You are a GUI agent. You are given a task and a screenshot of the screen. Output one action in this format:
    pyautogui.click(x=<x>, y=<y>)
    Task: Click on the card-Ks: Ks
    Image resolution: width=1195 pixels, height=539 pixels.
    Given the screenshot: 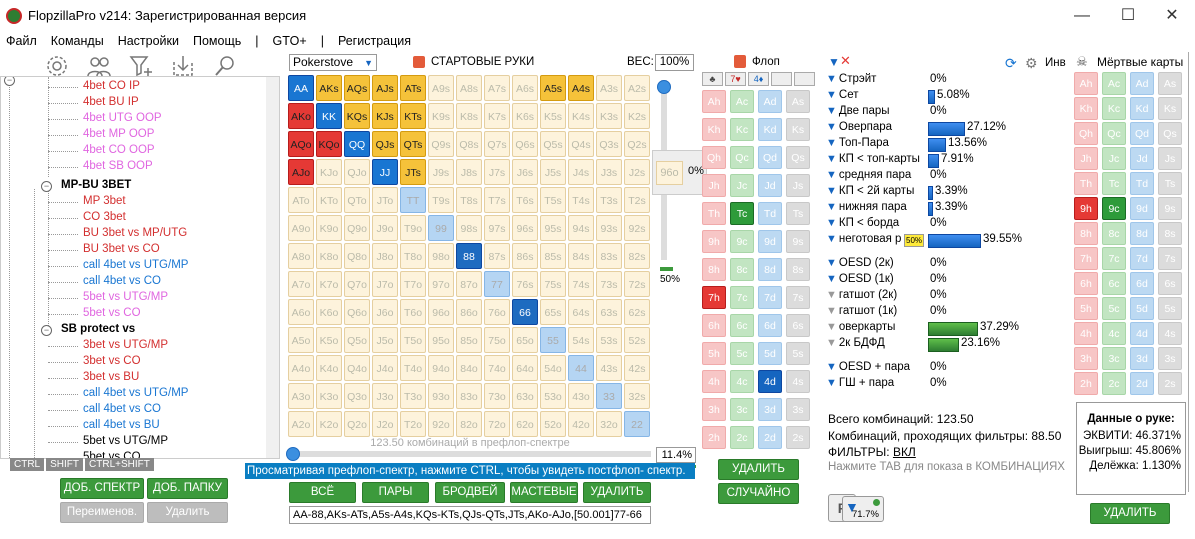 What is the action you would take?
    pyautogui.click(x=1170, y=108)
    